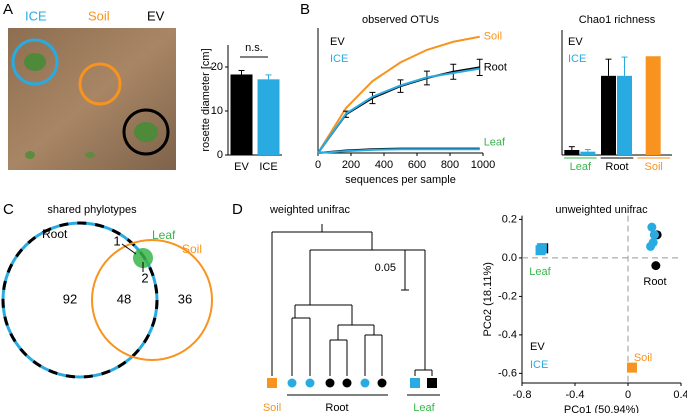 The width and height of the screenshot is (687, 413). I want to click on venn-label: Root, so click(55, 234).